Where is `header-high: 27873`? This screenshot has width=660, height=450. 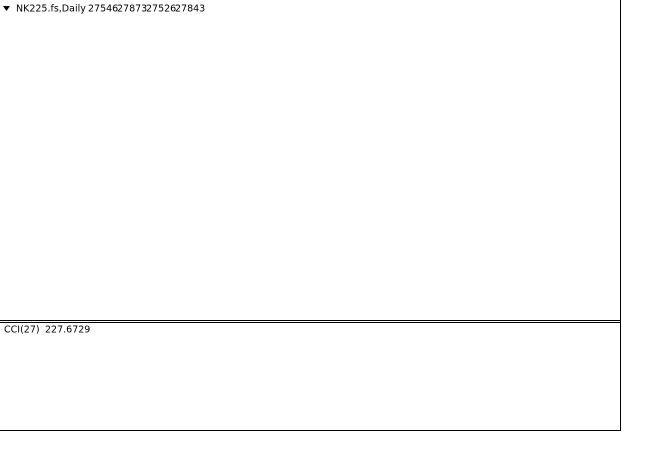 header-high: 27873 is located at coordinates (132, 9).